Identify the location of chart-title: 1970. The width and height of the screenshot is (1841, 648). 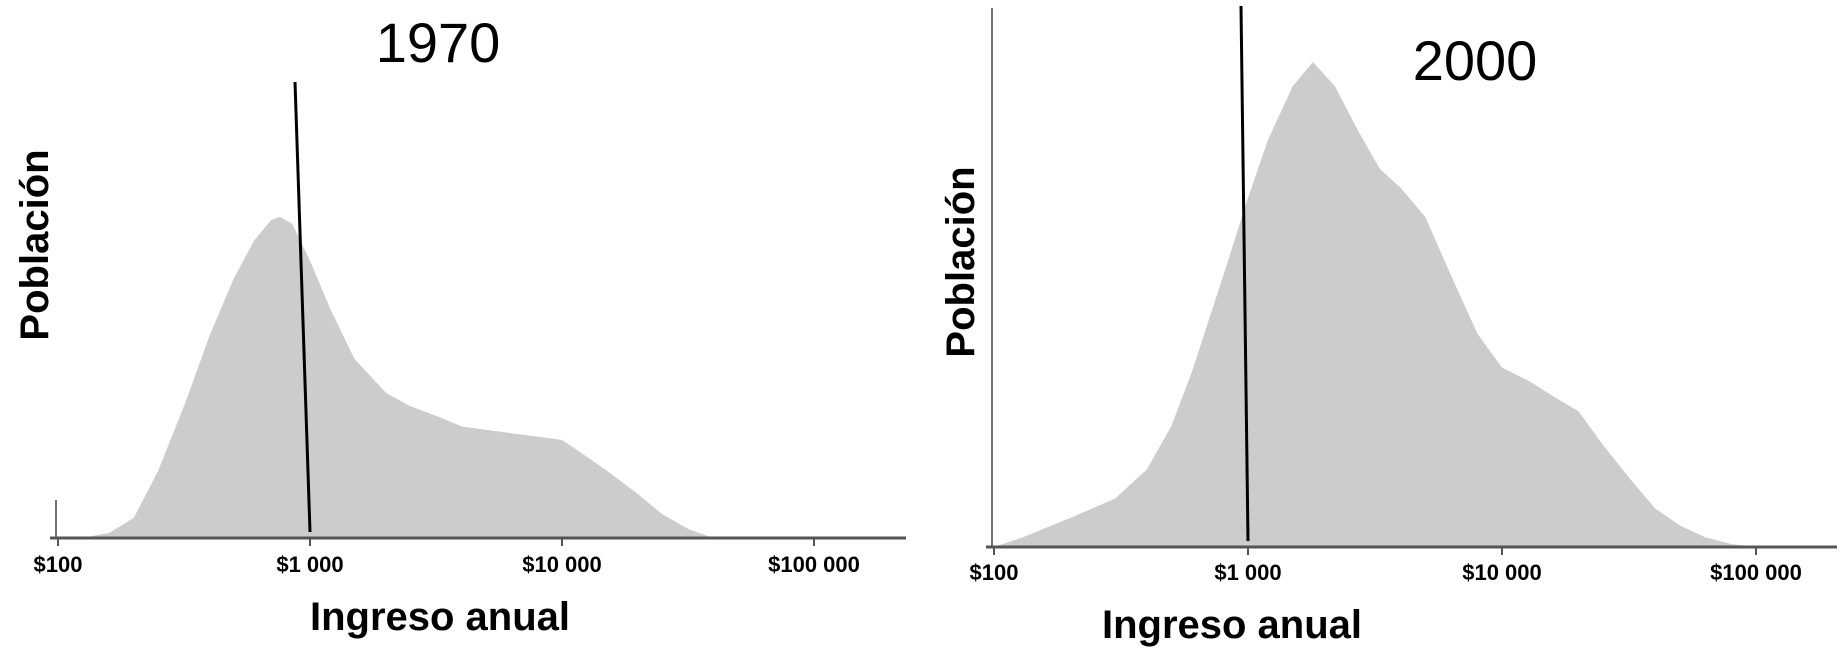
(438, 42).